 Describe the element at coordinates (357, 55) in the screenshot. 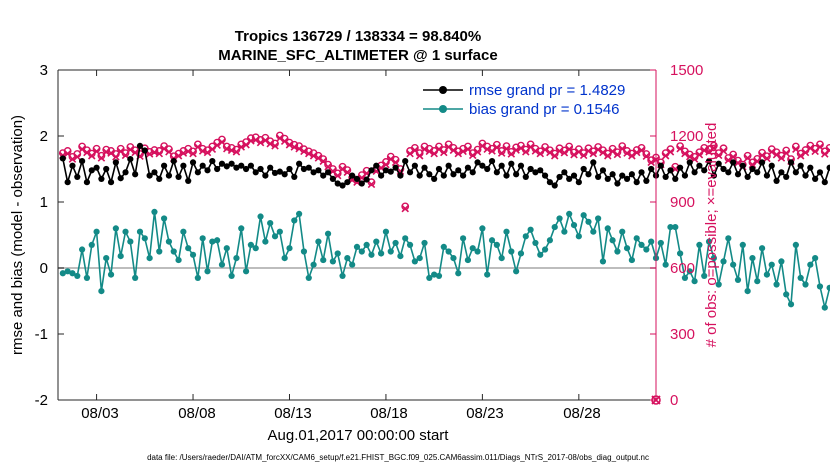

I see `chart-subtitle: MARINE_SFC_ALTIMETER @ 1 surface` at that location.